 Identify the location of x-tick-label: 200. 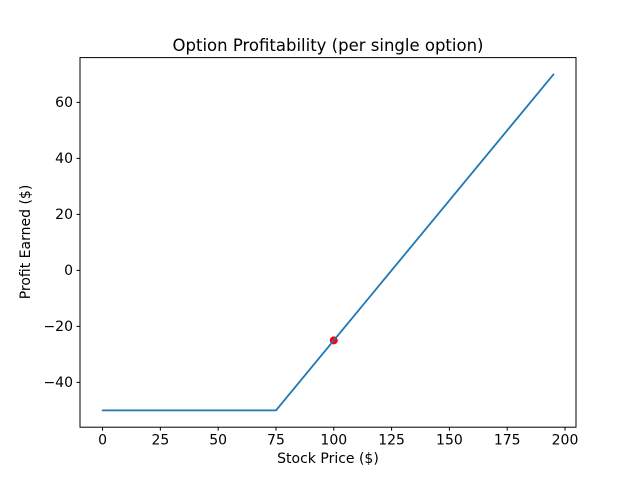
(565, 441).